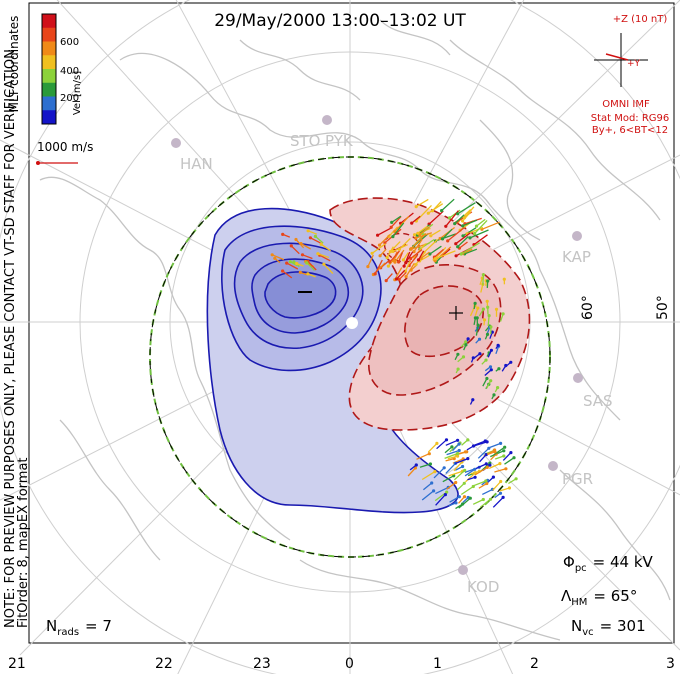 The image size is (680, 674). Describe the element at coordinates (23, 542) in the screenshot. I see `fit-order-note: FitOrder: 8, mapEX format` at that location.